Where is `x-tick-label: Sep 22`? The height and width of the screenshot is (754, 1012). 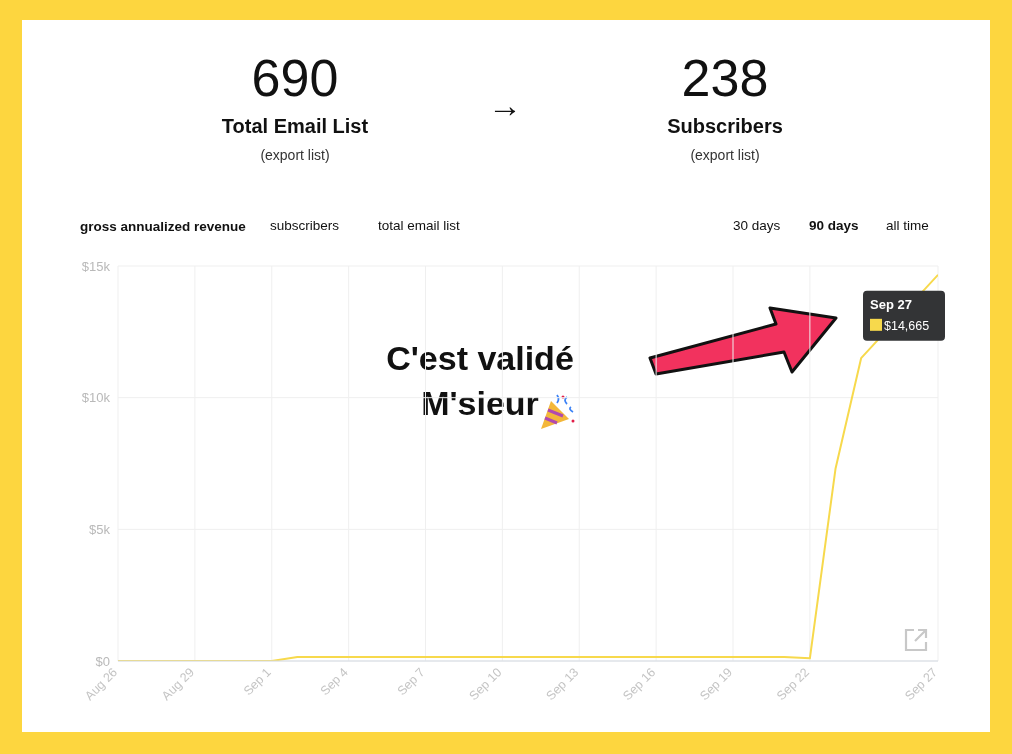
x-tick-label: Sep 22 is located at coordinates (793, 684).